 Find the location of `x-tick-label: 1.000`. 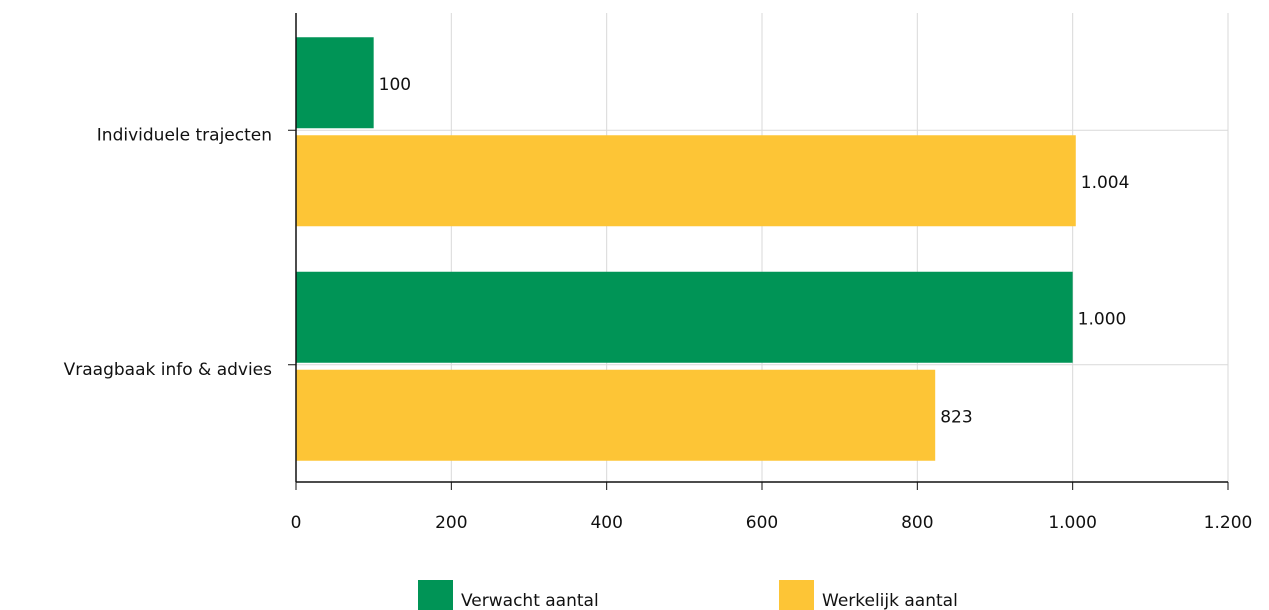

x-tick-label: 1.000 is located at coordinates (1072, 523).